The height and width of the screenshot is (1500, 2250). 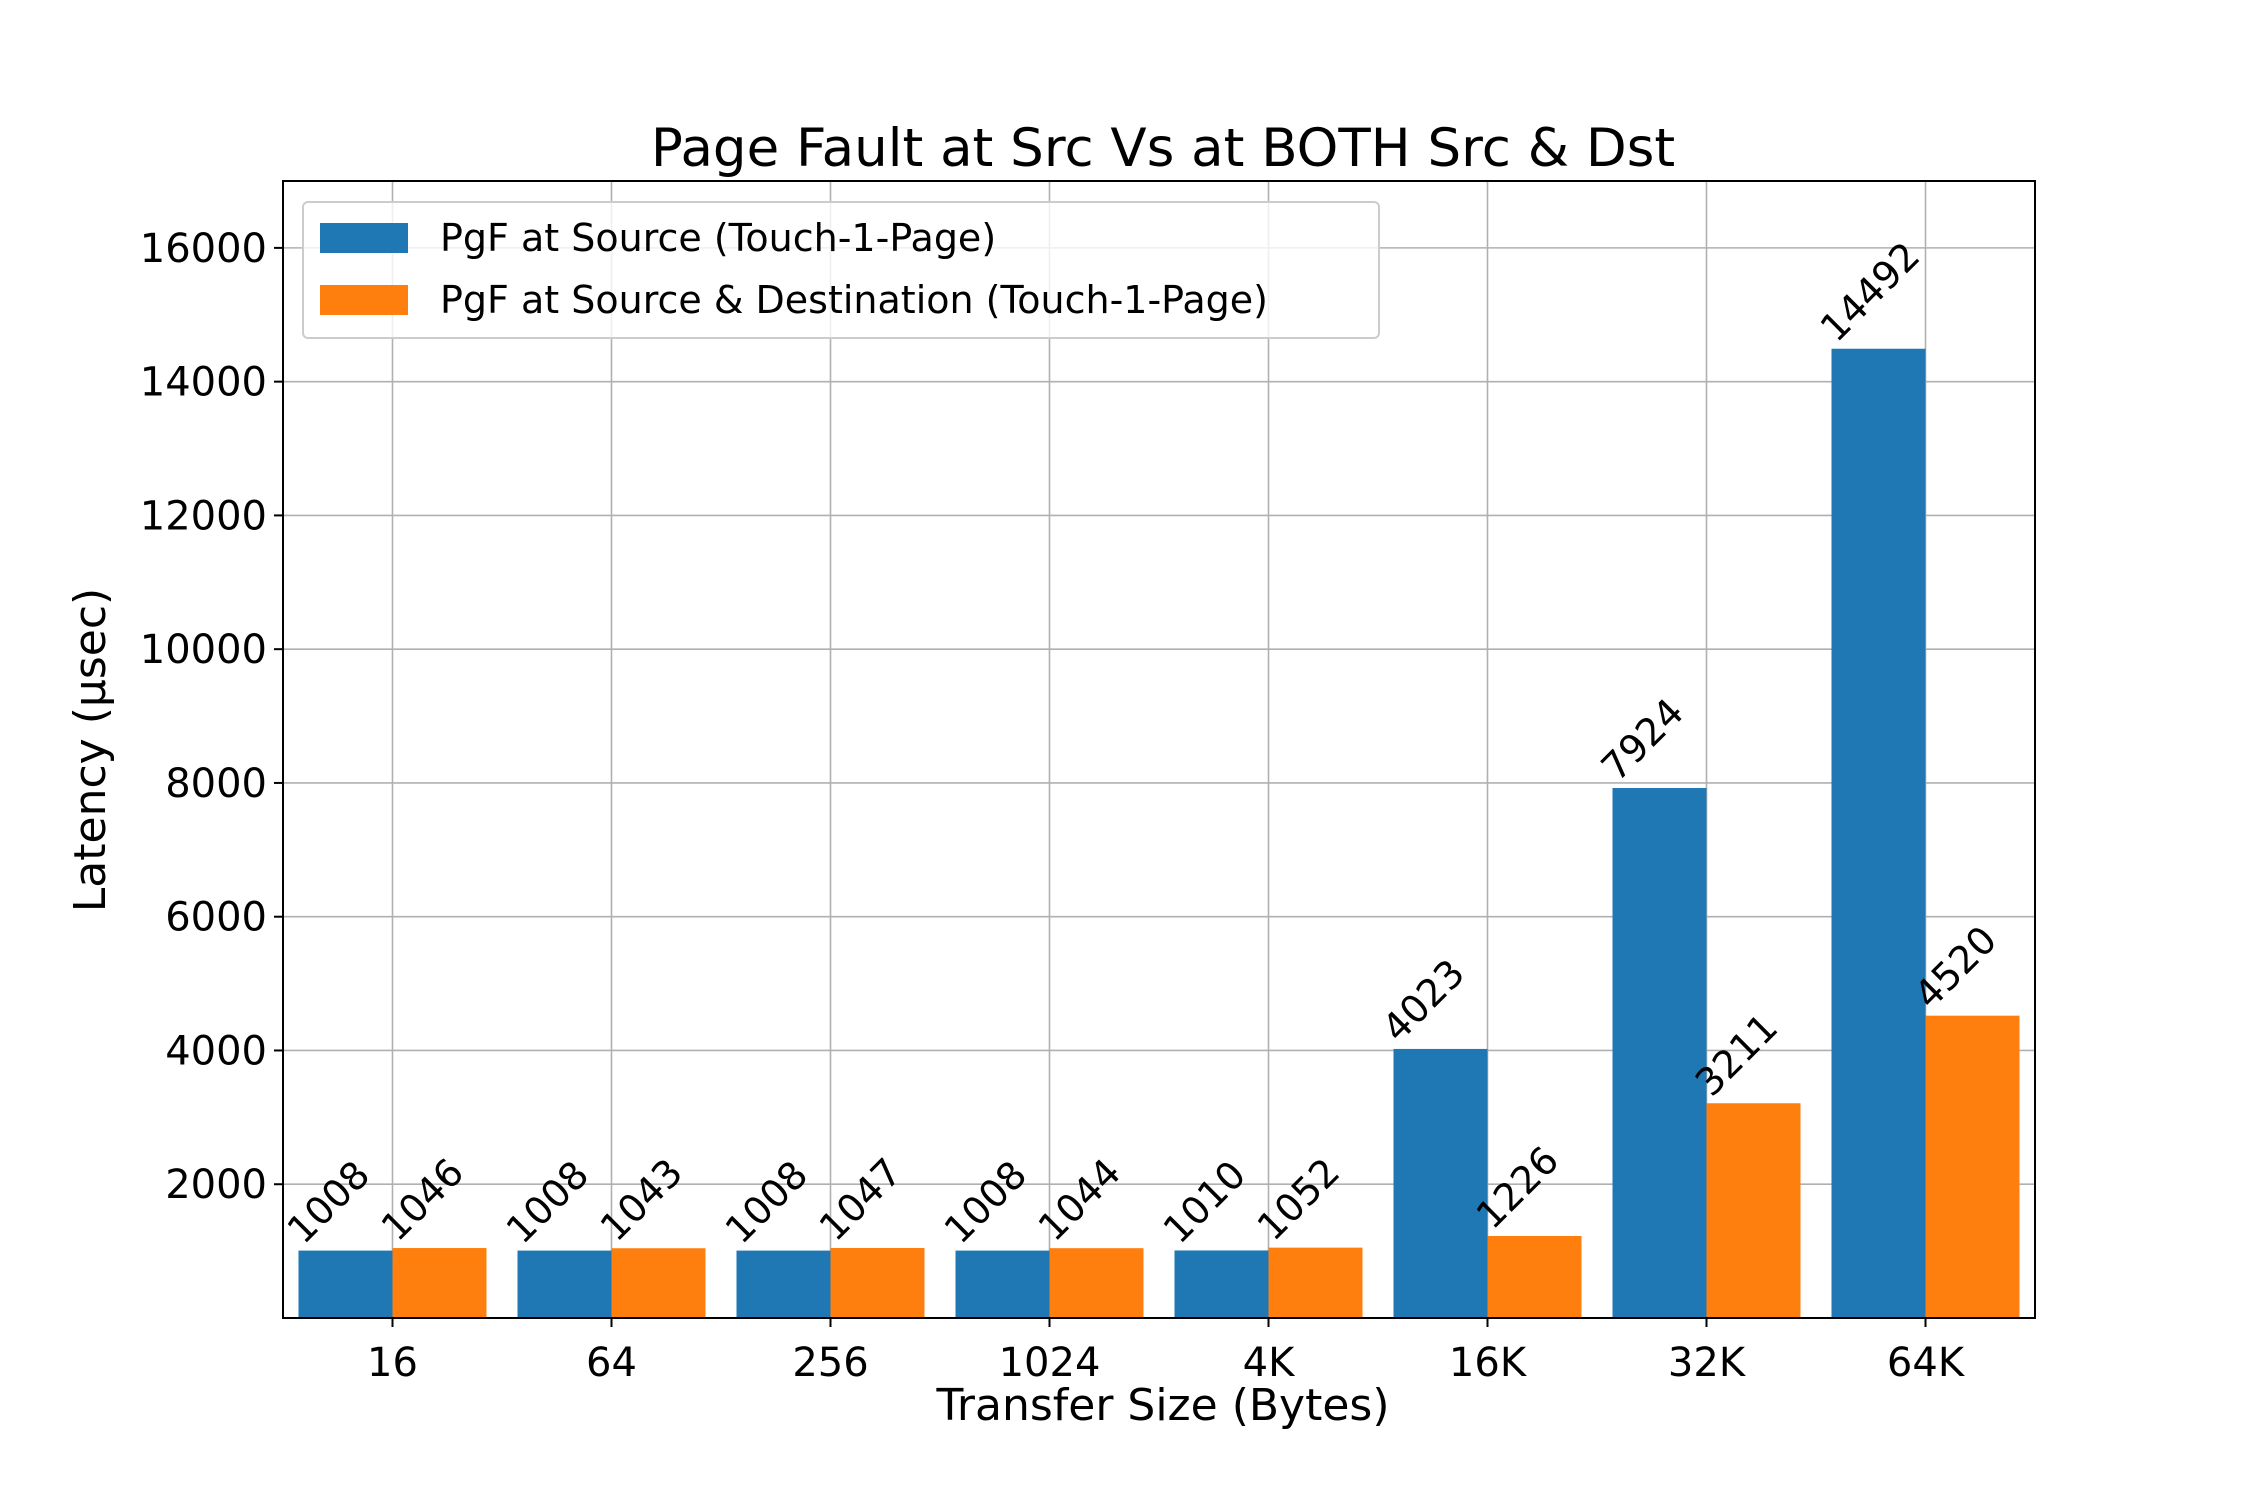 I want to click on x-tick-label-5: 16K, so click(x=1488, y=1363).